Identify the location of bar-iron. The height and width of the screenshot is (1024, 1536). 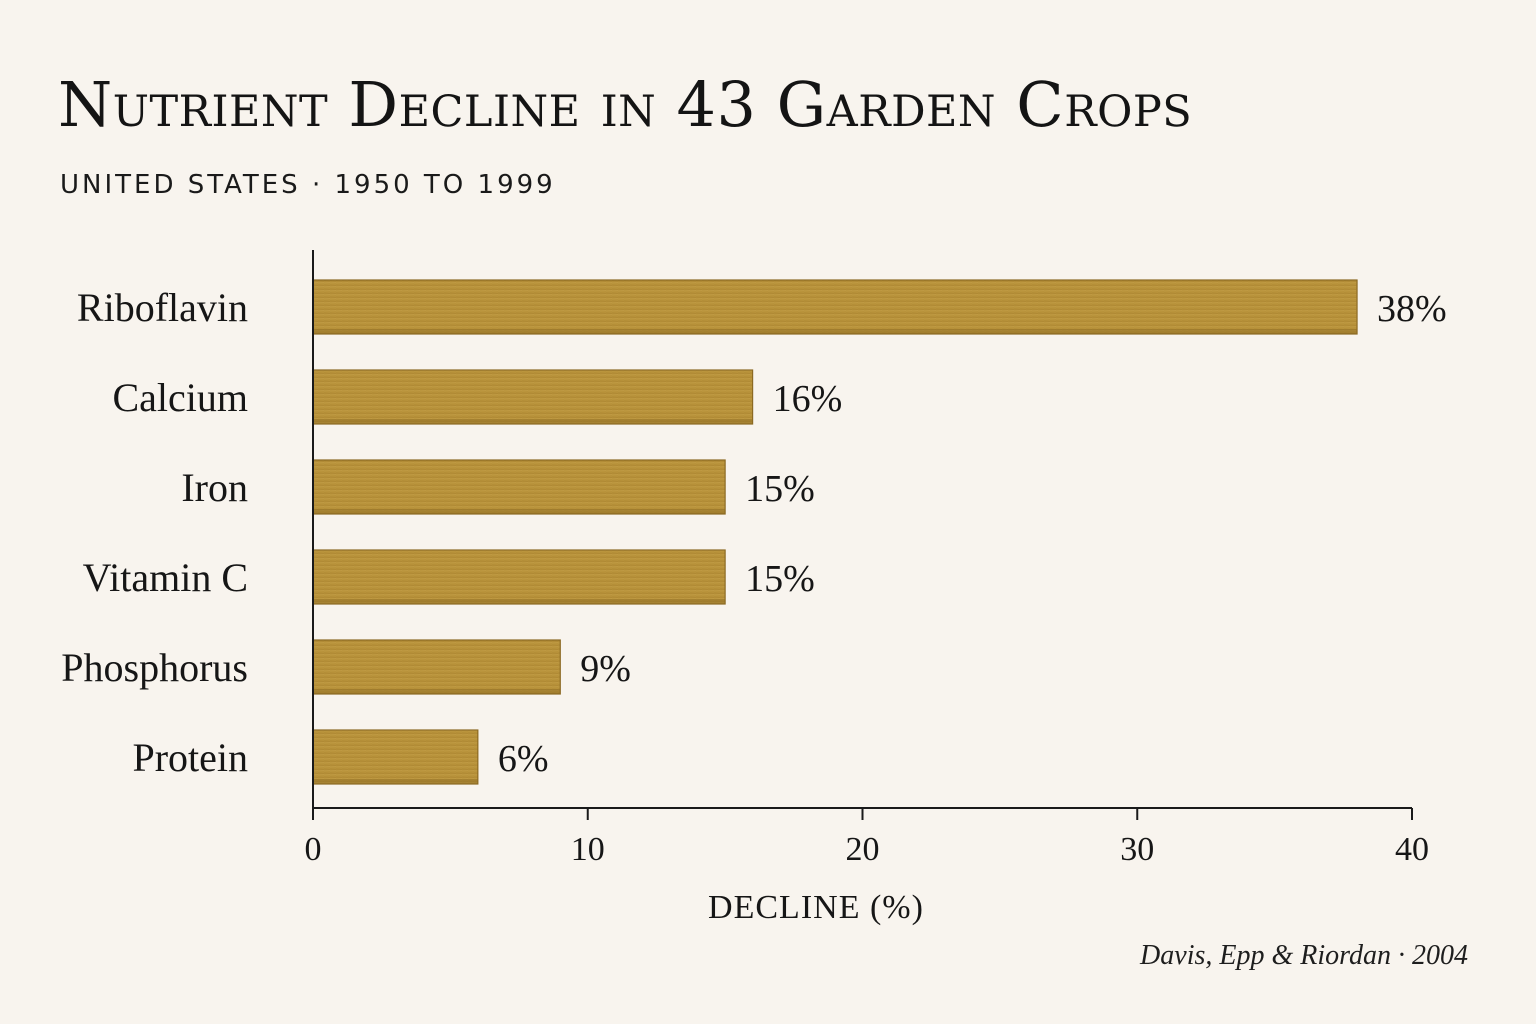
(519, 487).